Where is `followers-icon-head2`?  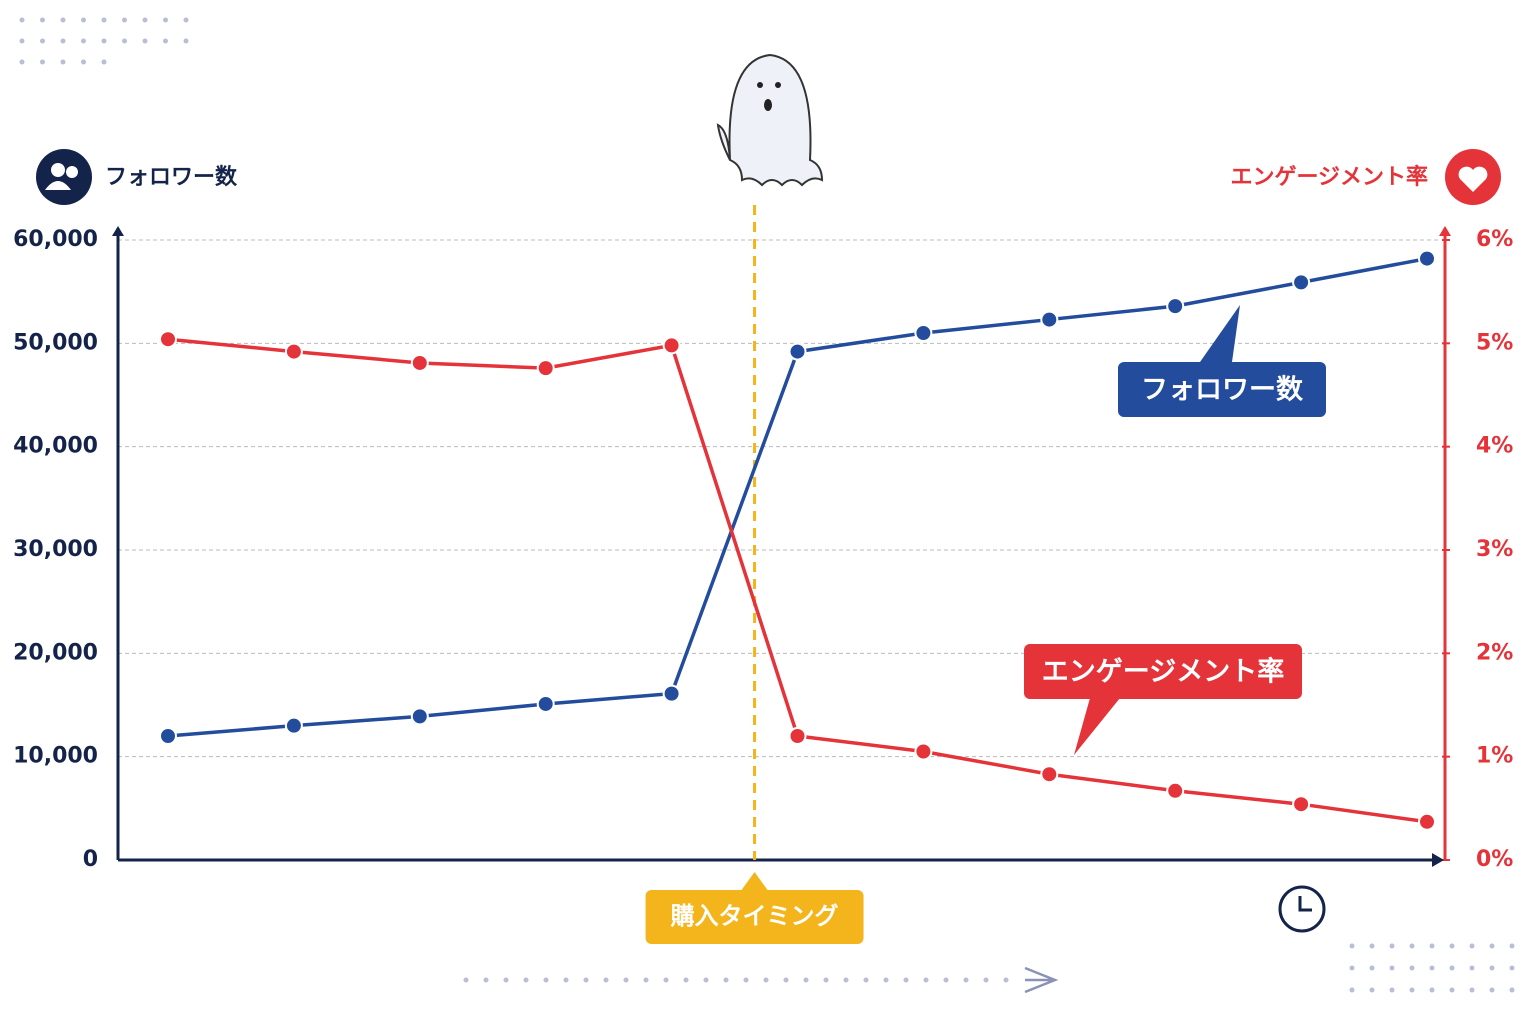
followers-icon-head2 is located at coordinates (72, 172).